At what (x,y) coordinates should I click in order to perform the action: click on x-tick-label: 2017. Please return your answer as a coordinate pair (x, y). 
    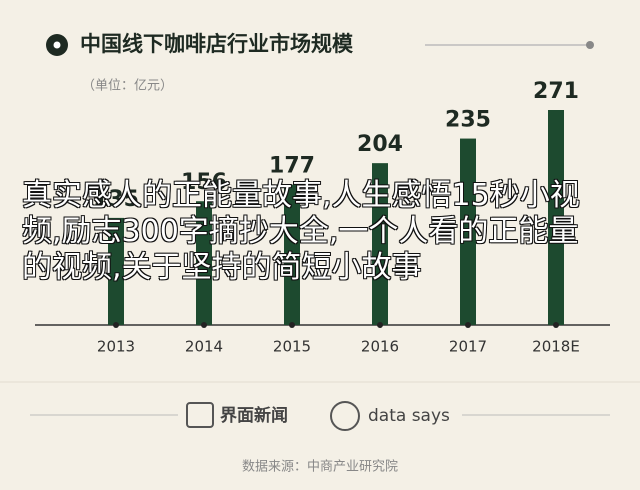
    Looking at the image, I should click on (468, 347).